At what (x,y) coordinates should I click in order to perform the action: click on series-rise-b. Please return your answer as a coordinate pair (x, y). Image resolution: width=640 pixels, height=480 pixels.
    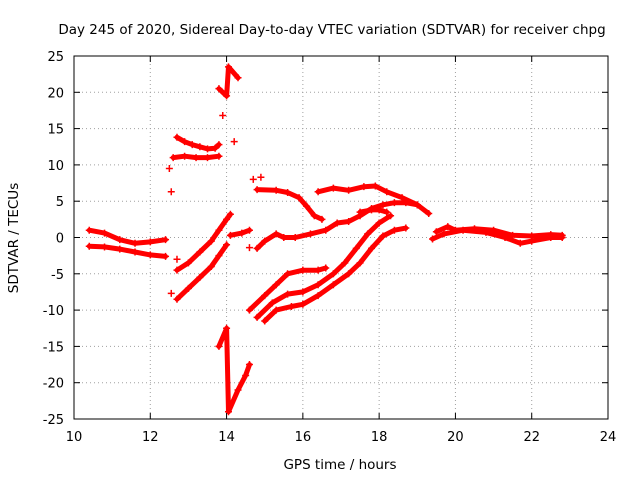
    Looking at the image, I should click on (202, 272).